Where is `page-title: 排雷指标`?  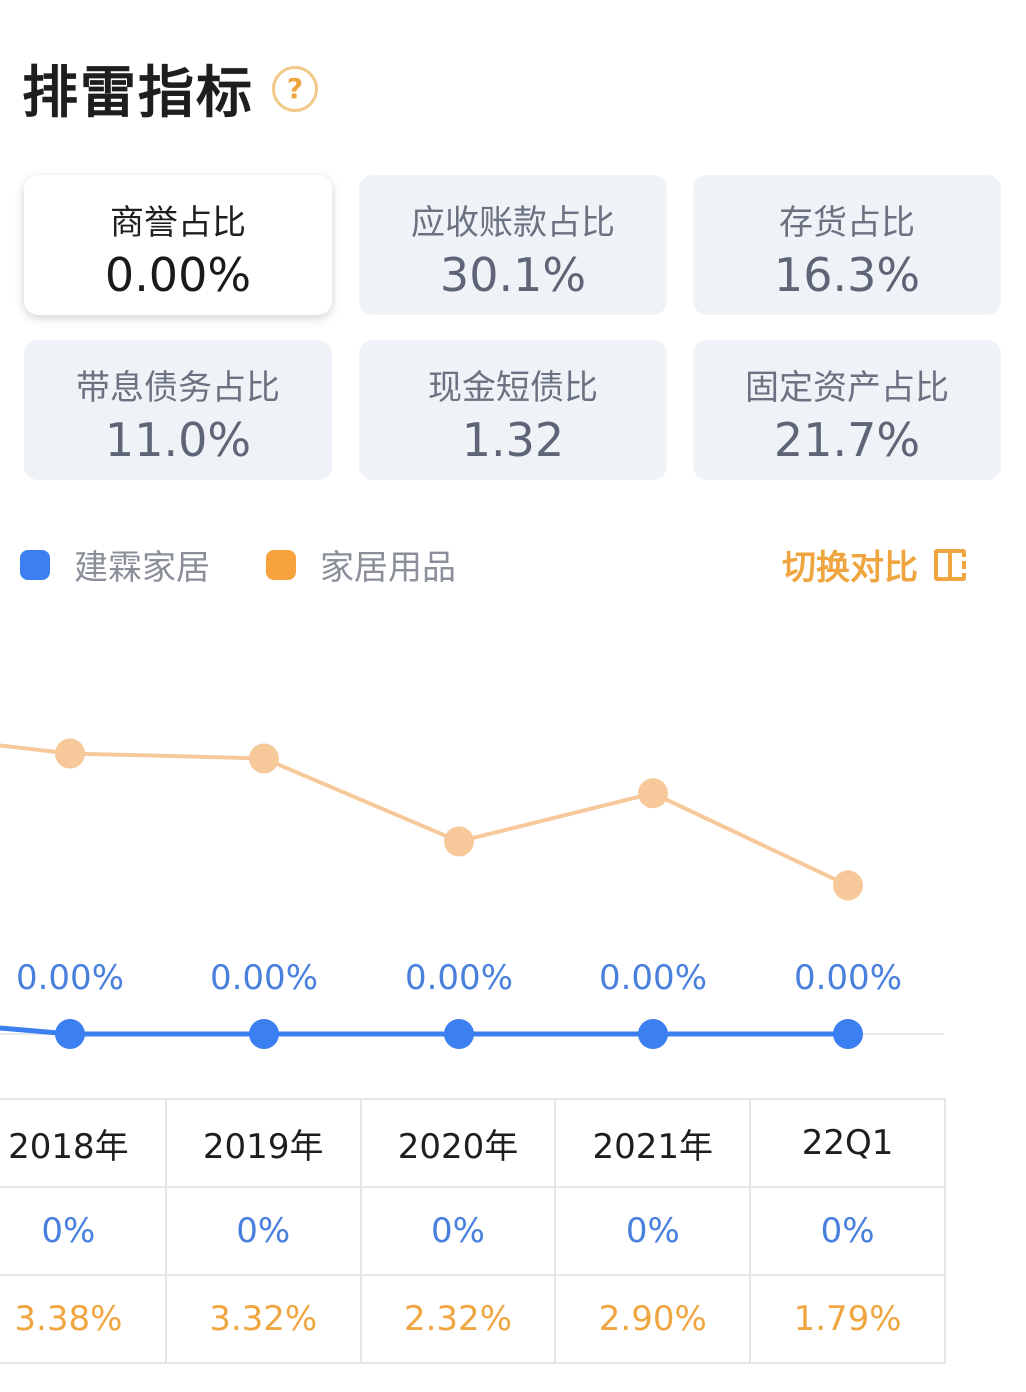 page-title: 排雷指标 is located at coordinates (138, 93).